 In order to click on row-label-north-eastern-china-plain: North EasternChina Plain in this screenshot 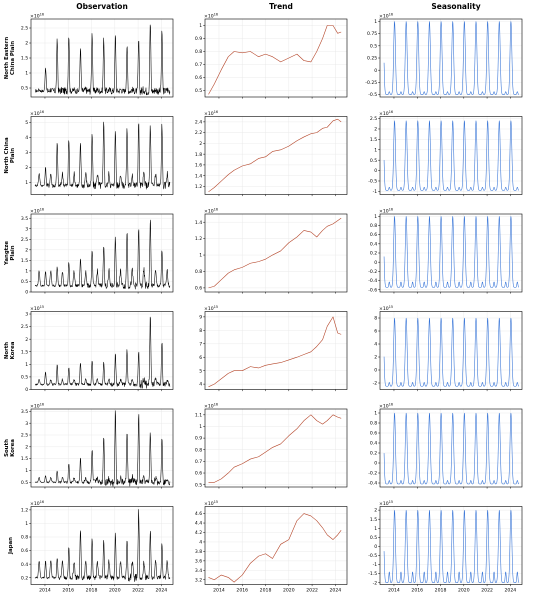, I will do `click(10, 58)`.